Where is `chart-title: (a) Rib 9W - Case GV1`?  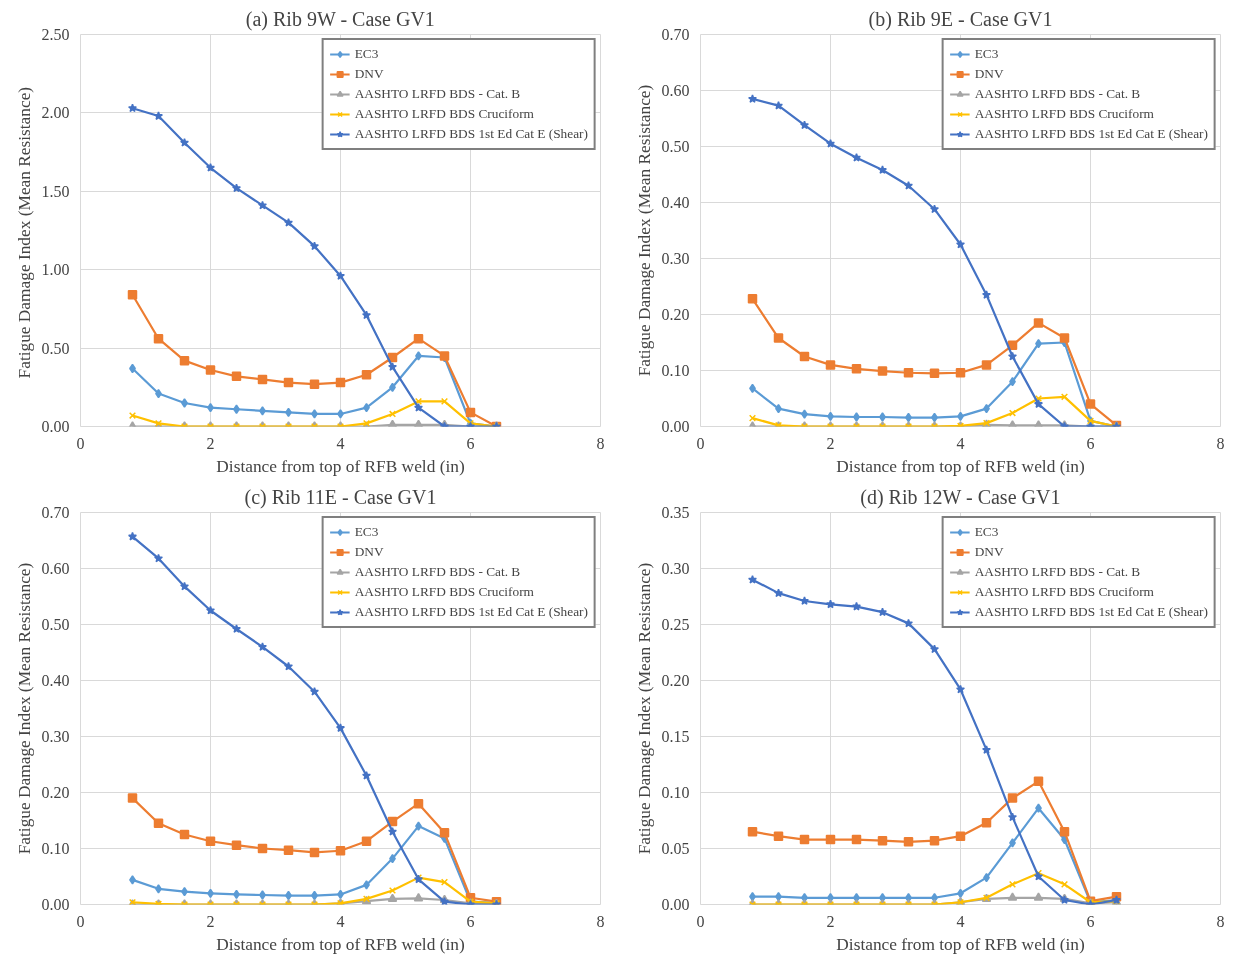
chart-title: (a) Rib 9W - Case GV1 is located at coordinates (340, 19).